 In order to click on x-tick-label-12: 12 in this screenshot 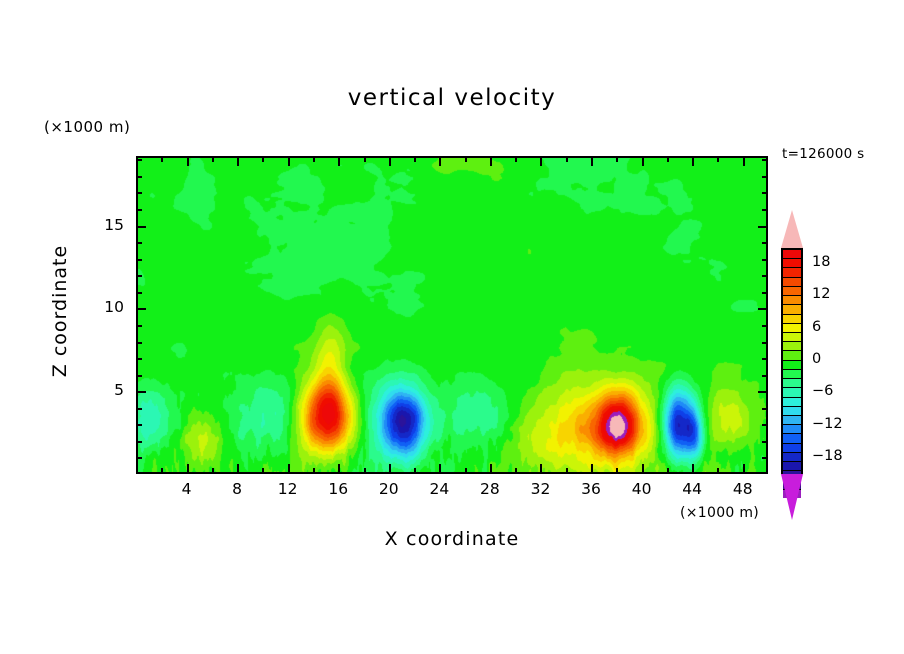, I will do `click(287, 489)`.